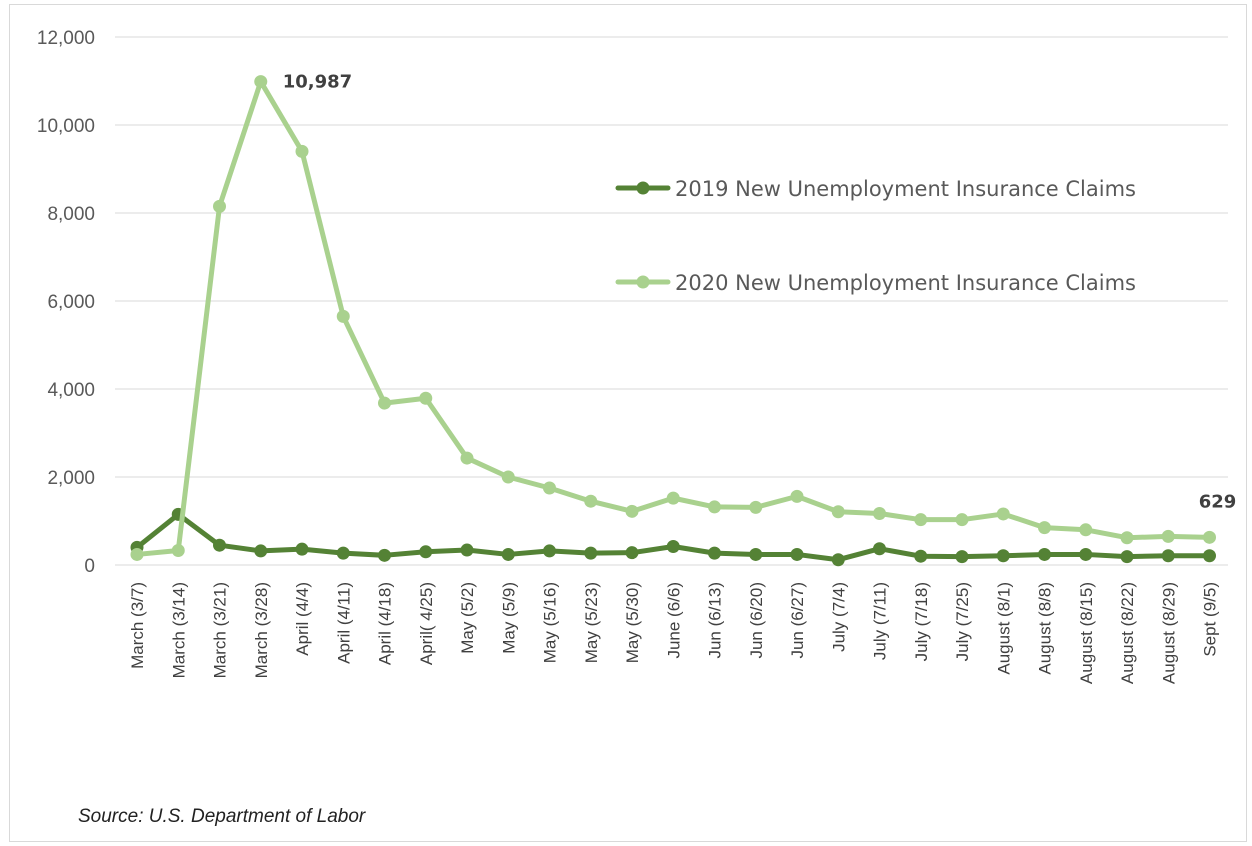 This screenshot has height=846, width=1252. Describe the element at coordinates (880, 621) in the screenshot. I see `x-tick-label: July (7/11)` at that location.